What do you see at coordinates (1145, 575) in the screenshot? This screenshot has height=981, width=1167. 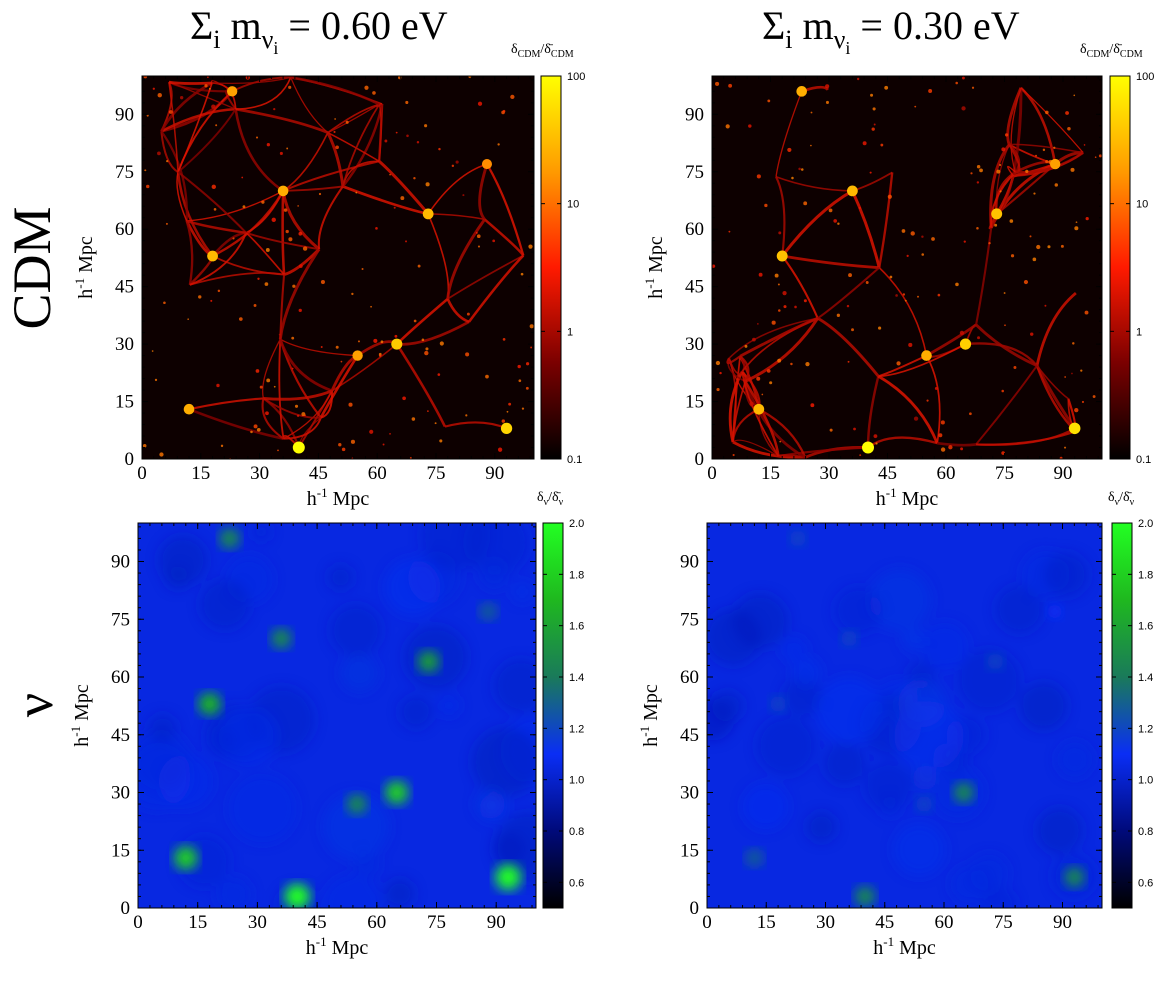 I see `colorbar-tick-label: 1.8` at bounding box center [1145, 575].